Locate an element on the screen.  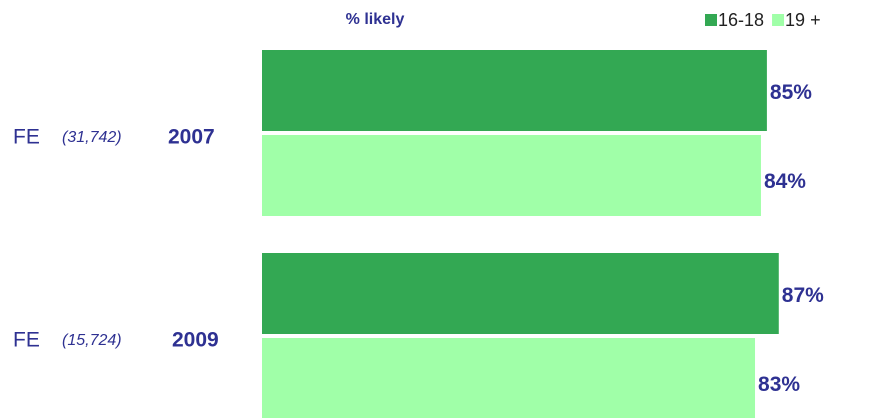
group-count: (31,742) is located at coordinates (92, 137).